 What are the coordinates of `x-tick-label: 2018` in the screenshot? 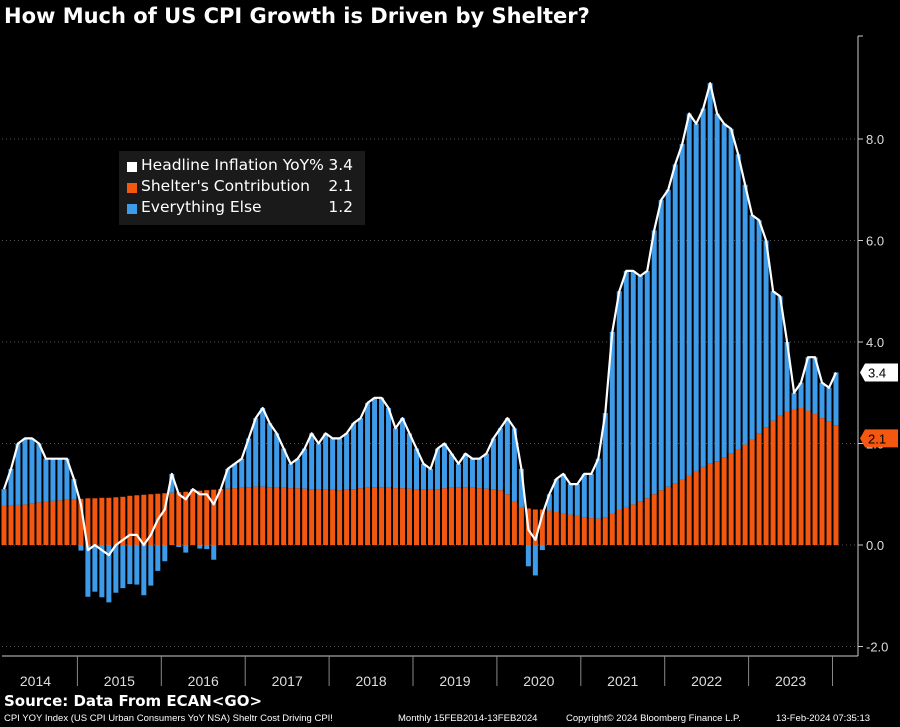 It's located at (370, 681).